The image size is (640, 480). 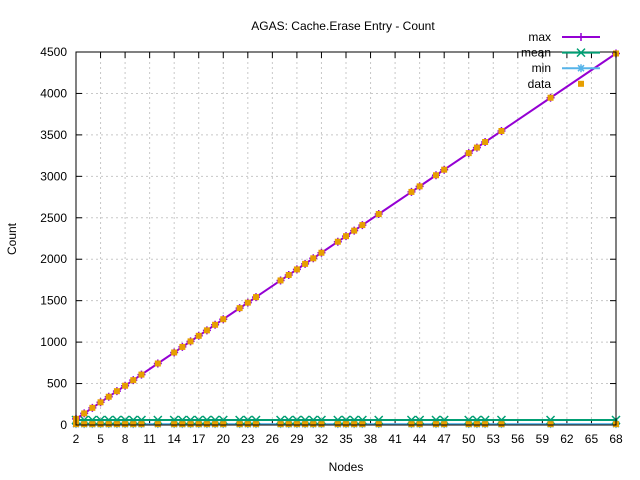 What do you see at coordinates (346, 467) in the screenshot?
I see `x-axis-label: Nodes` at bounding box center [346, 467].